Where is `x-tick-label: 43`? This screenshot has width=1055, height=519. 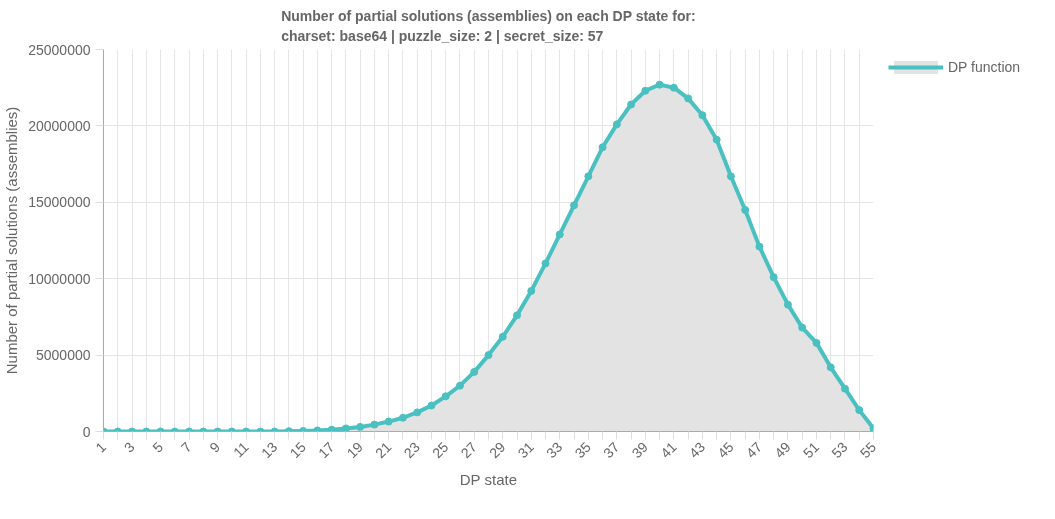
x-tick-label: 43 is located at coordinates (697, 450).